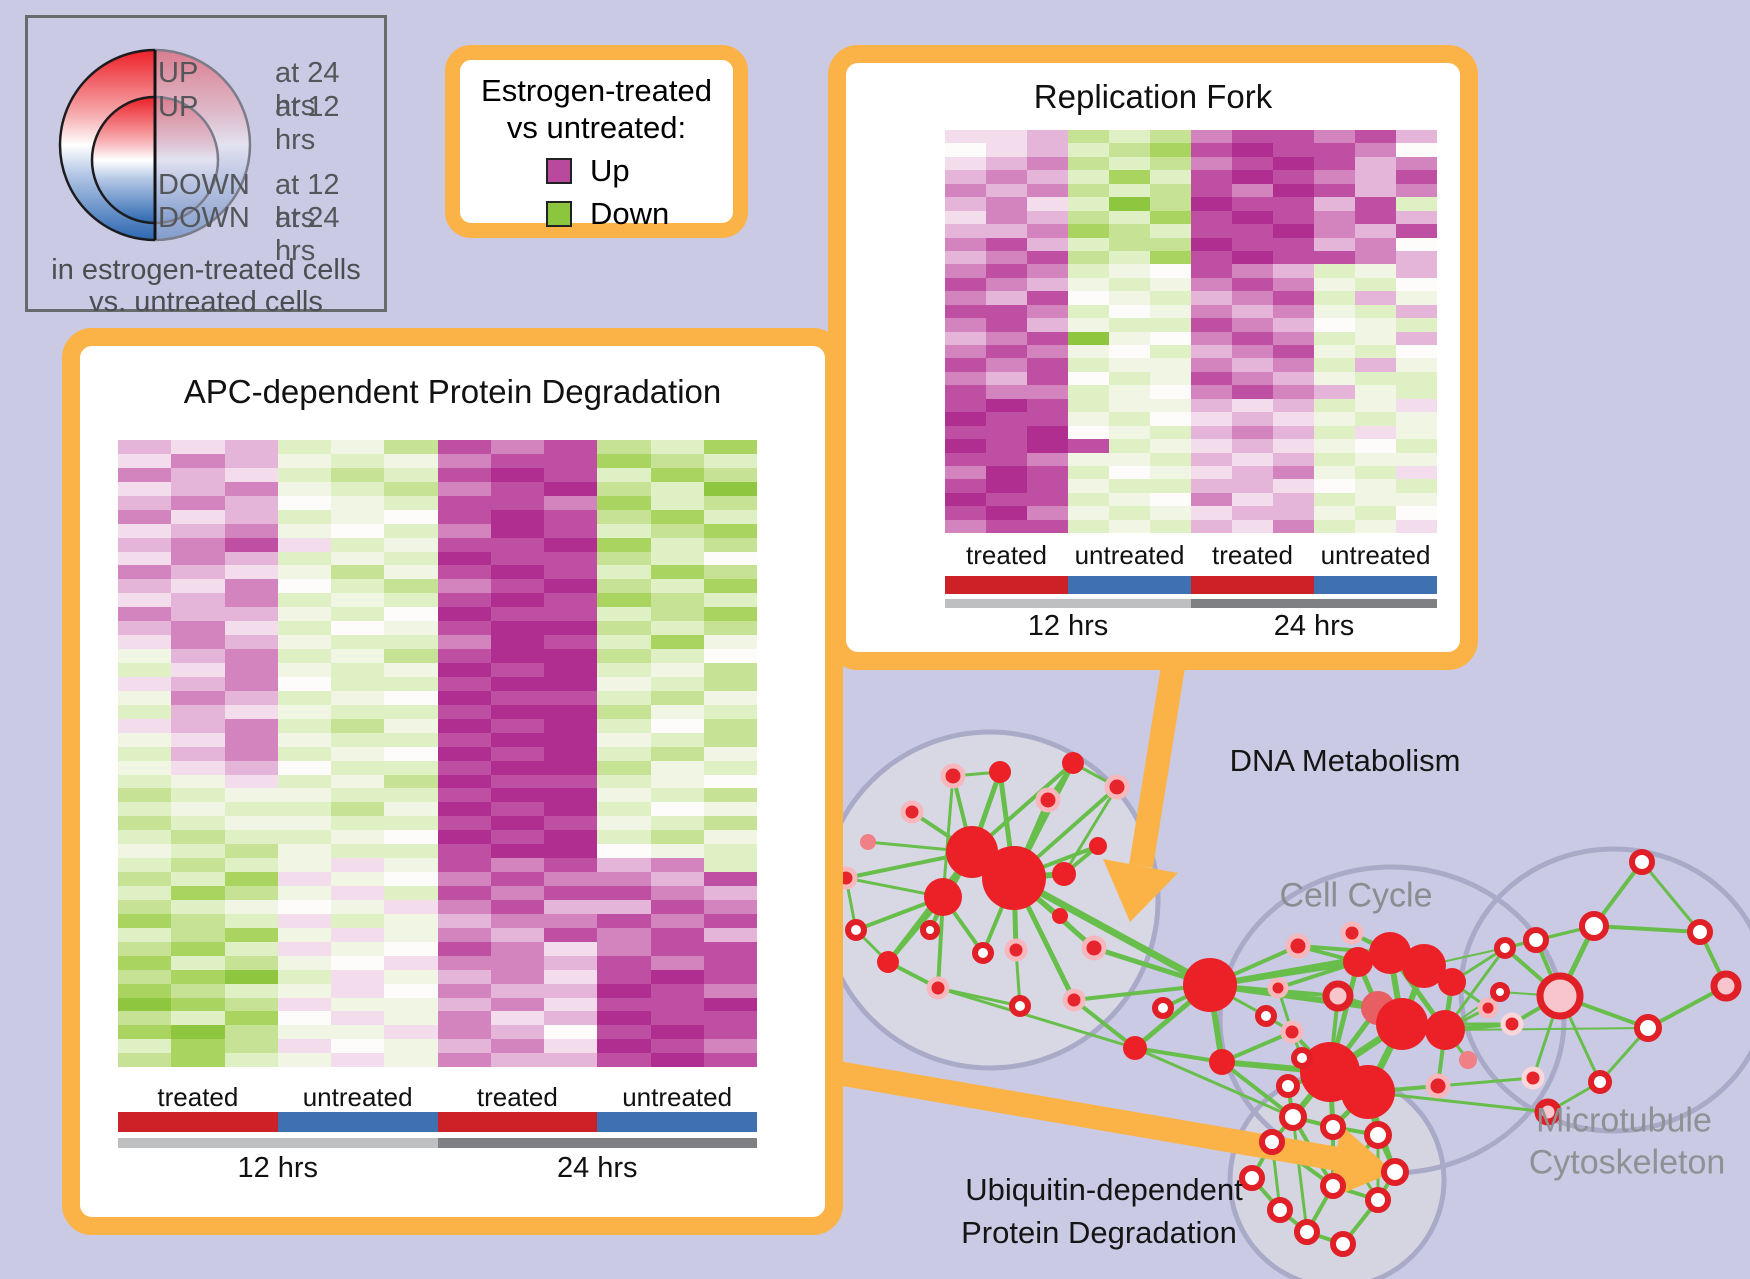  I want to click on up-24-time: at 24 hrs, so click(307, 89).